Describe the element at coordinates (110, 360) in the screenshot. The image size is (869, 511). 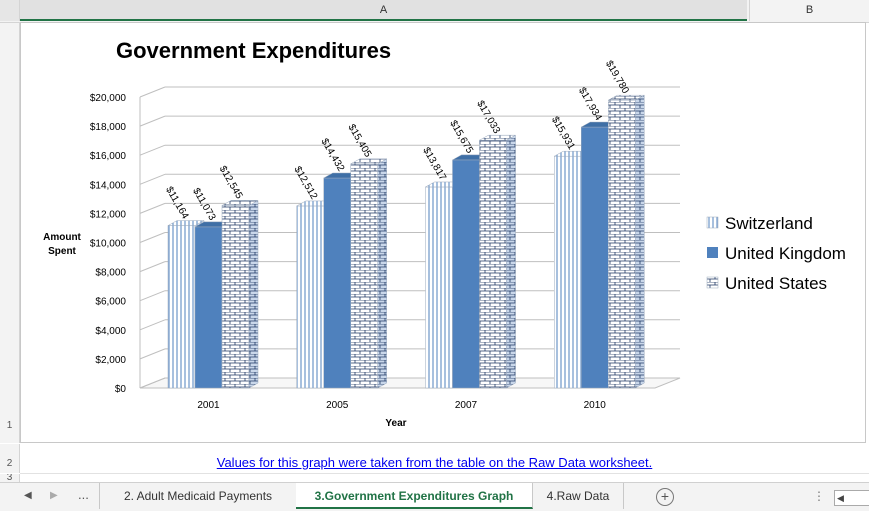
I see `y-tick-label: $2,000` at that location.